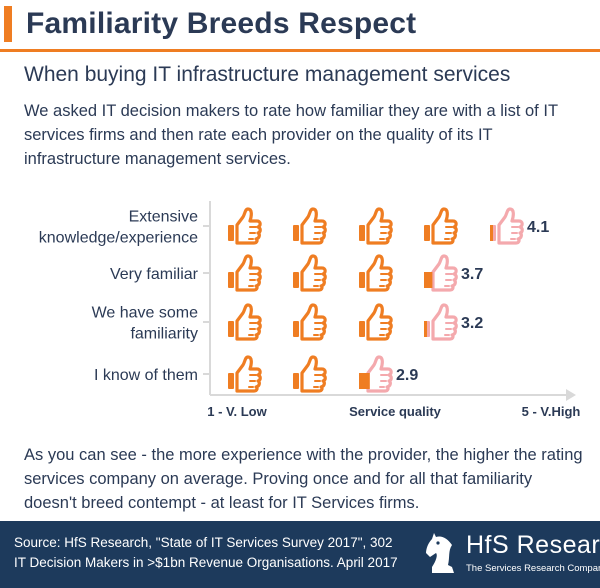  What do you see at coordinates (533, 568) in the screenshot?
I see `logo-tagline: The Services Research Company` at bounding box center [533, 568].